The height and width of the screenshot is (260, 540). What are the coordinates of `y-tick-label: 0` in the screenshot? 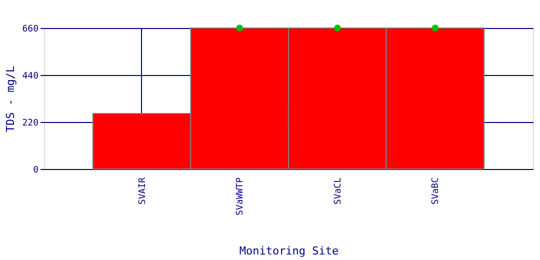 It's located at (35, 171).